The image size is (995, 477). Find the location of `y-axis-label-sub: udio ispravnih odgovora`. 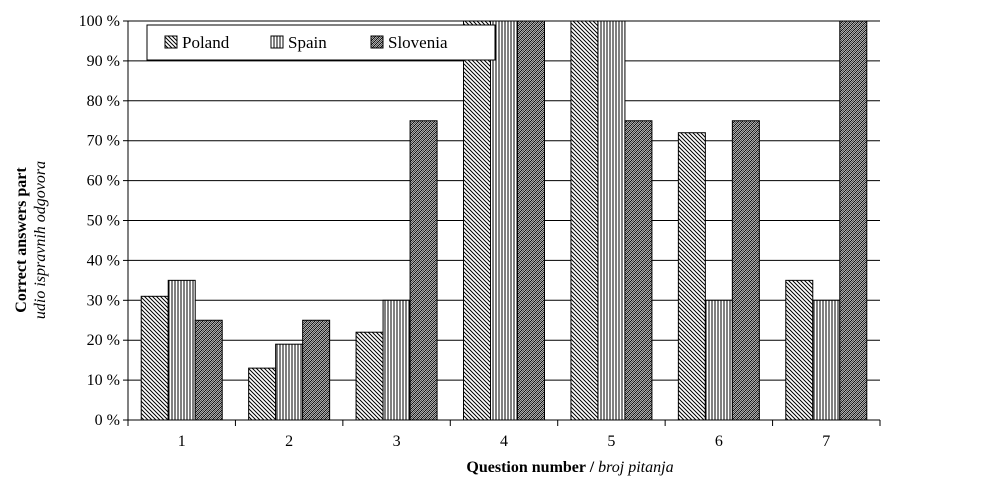

y-axis-label-sub: udio ispravnih odgovora is located at coordinates (40, 240).